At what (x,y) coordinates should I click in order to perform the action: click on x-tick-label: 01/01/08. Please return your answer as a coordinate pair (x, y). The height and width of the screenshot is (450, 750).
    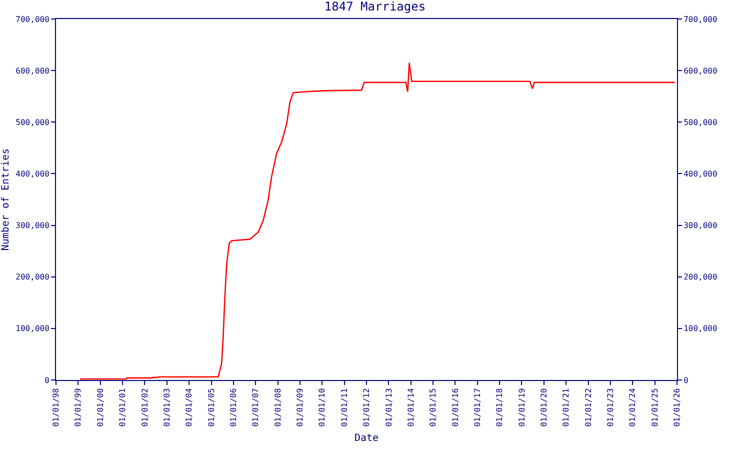
    Looking at the image, I should click on (277, 407).